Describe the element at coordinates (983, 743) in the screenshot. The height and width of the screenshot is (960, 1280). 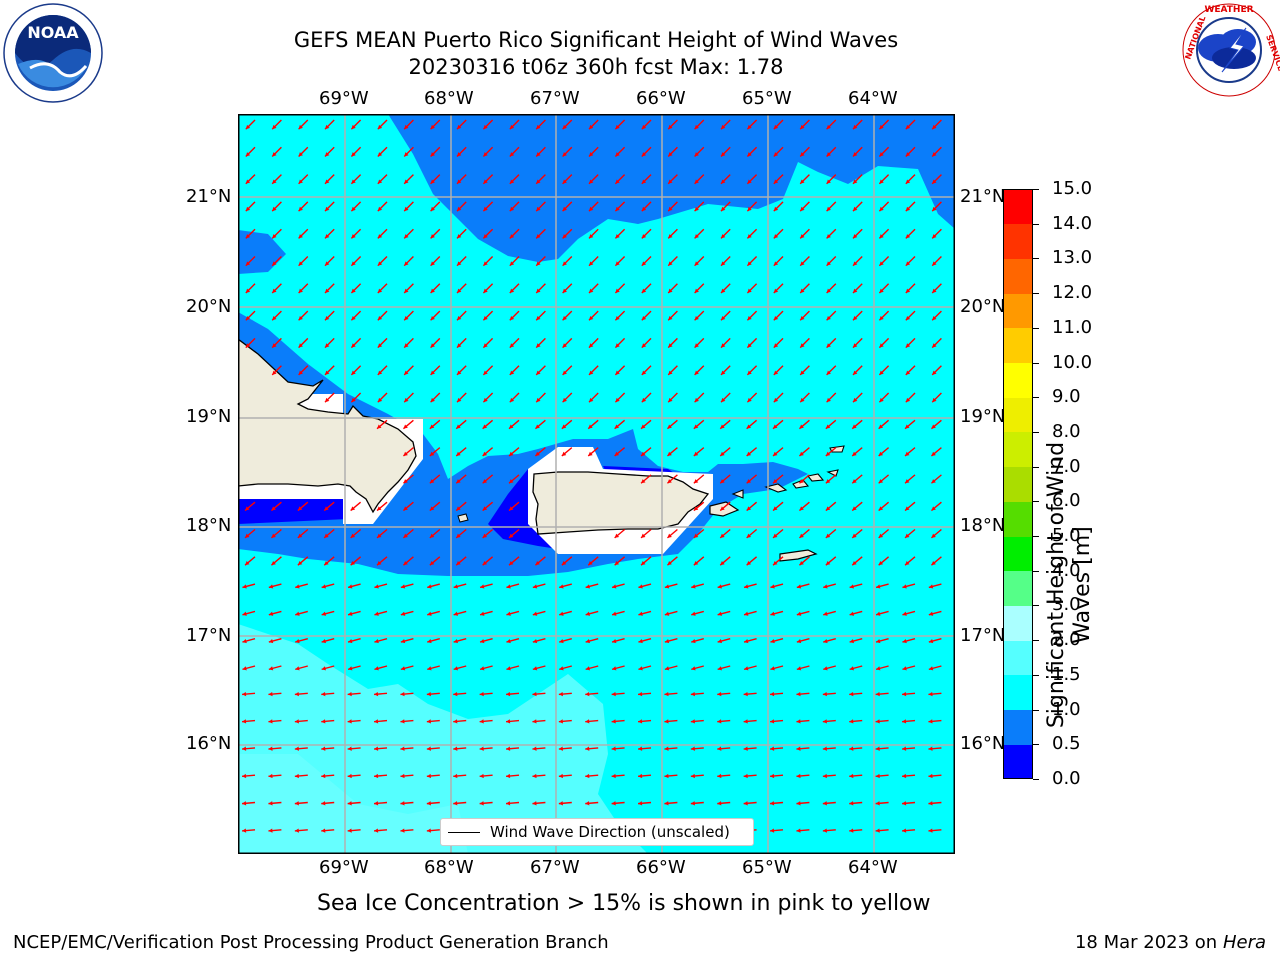
I see `lat-label-right: 16°N` at that location.